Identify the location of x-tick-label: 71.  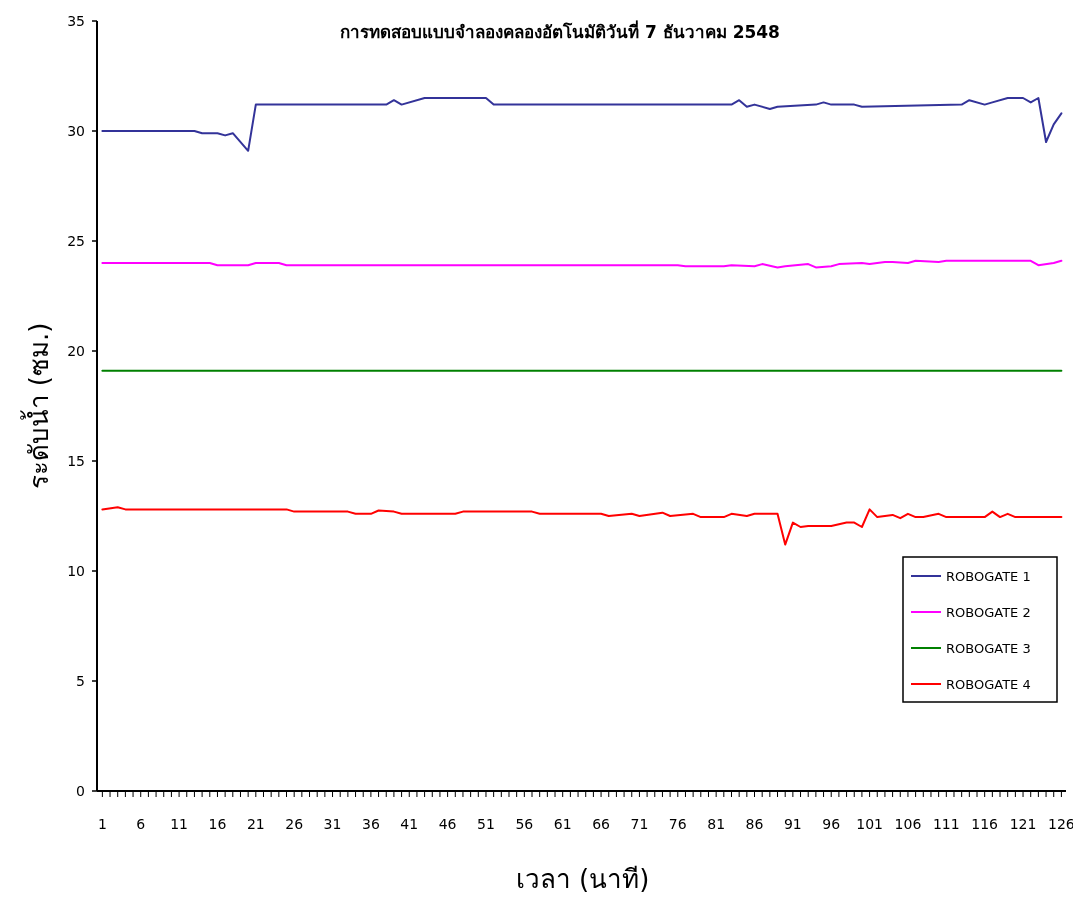
(639, 824).